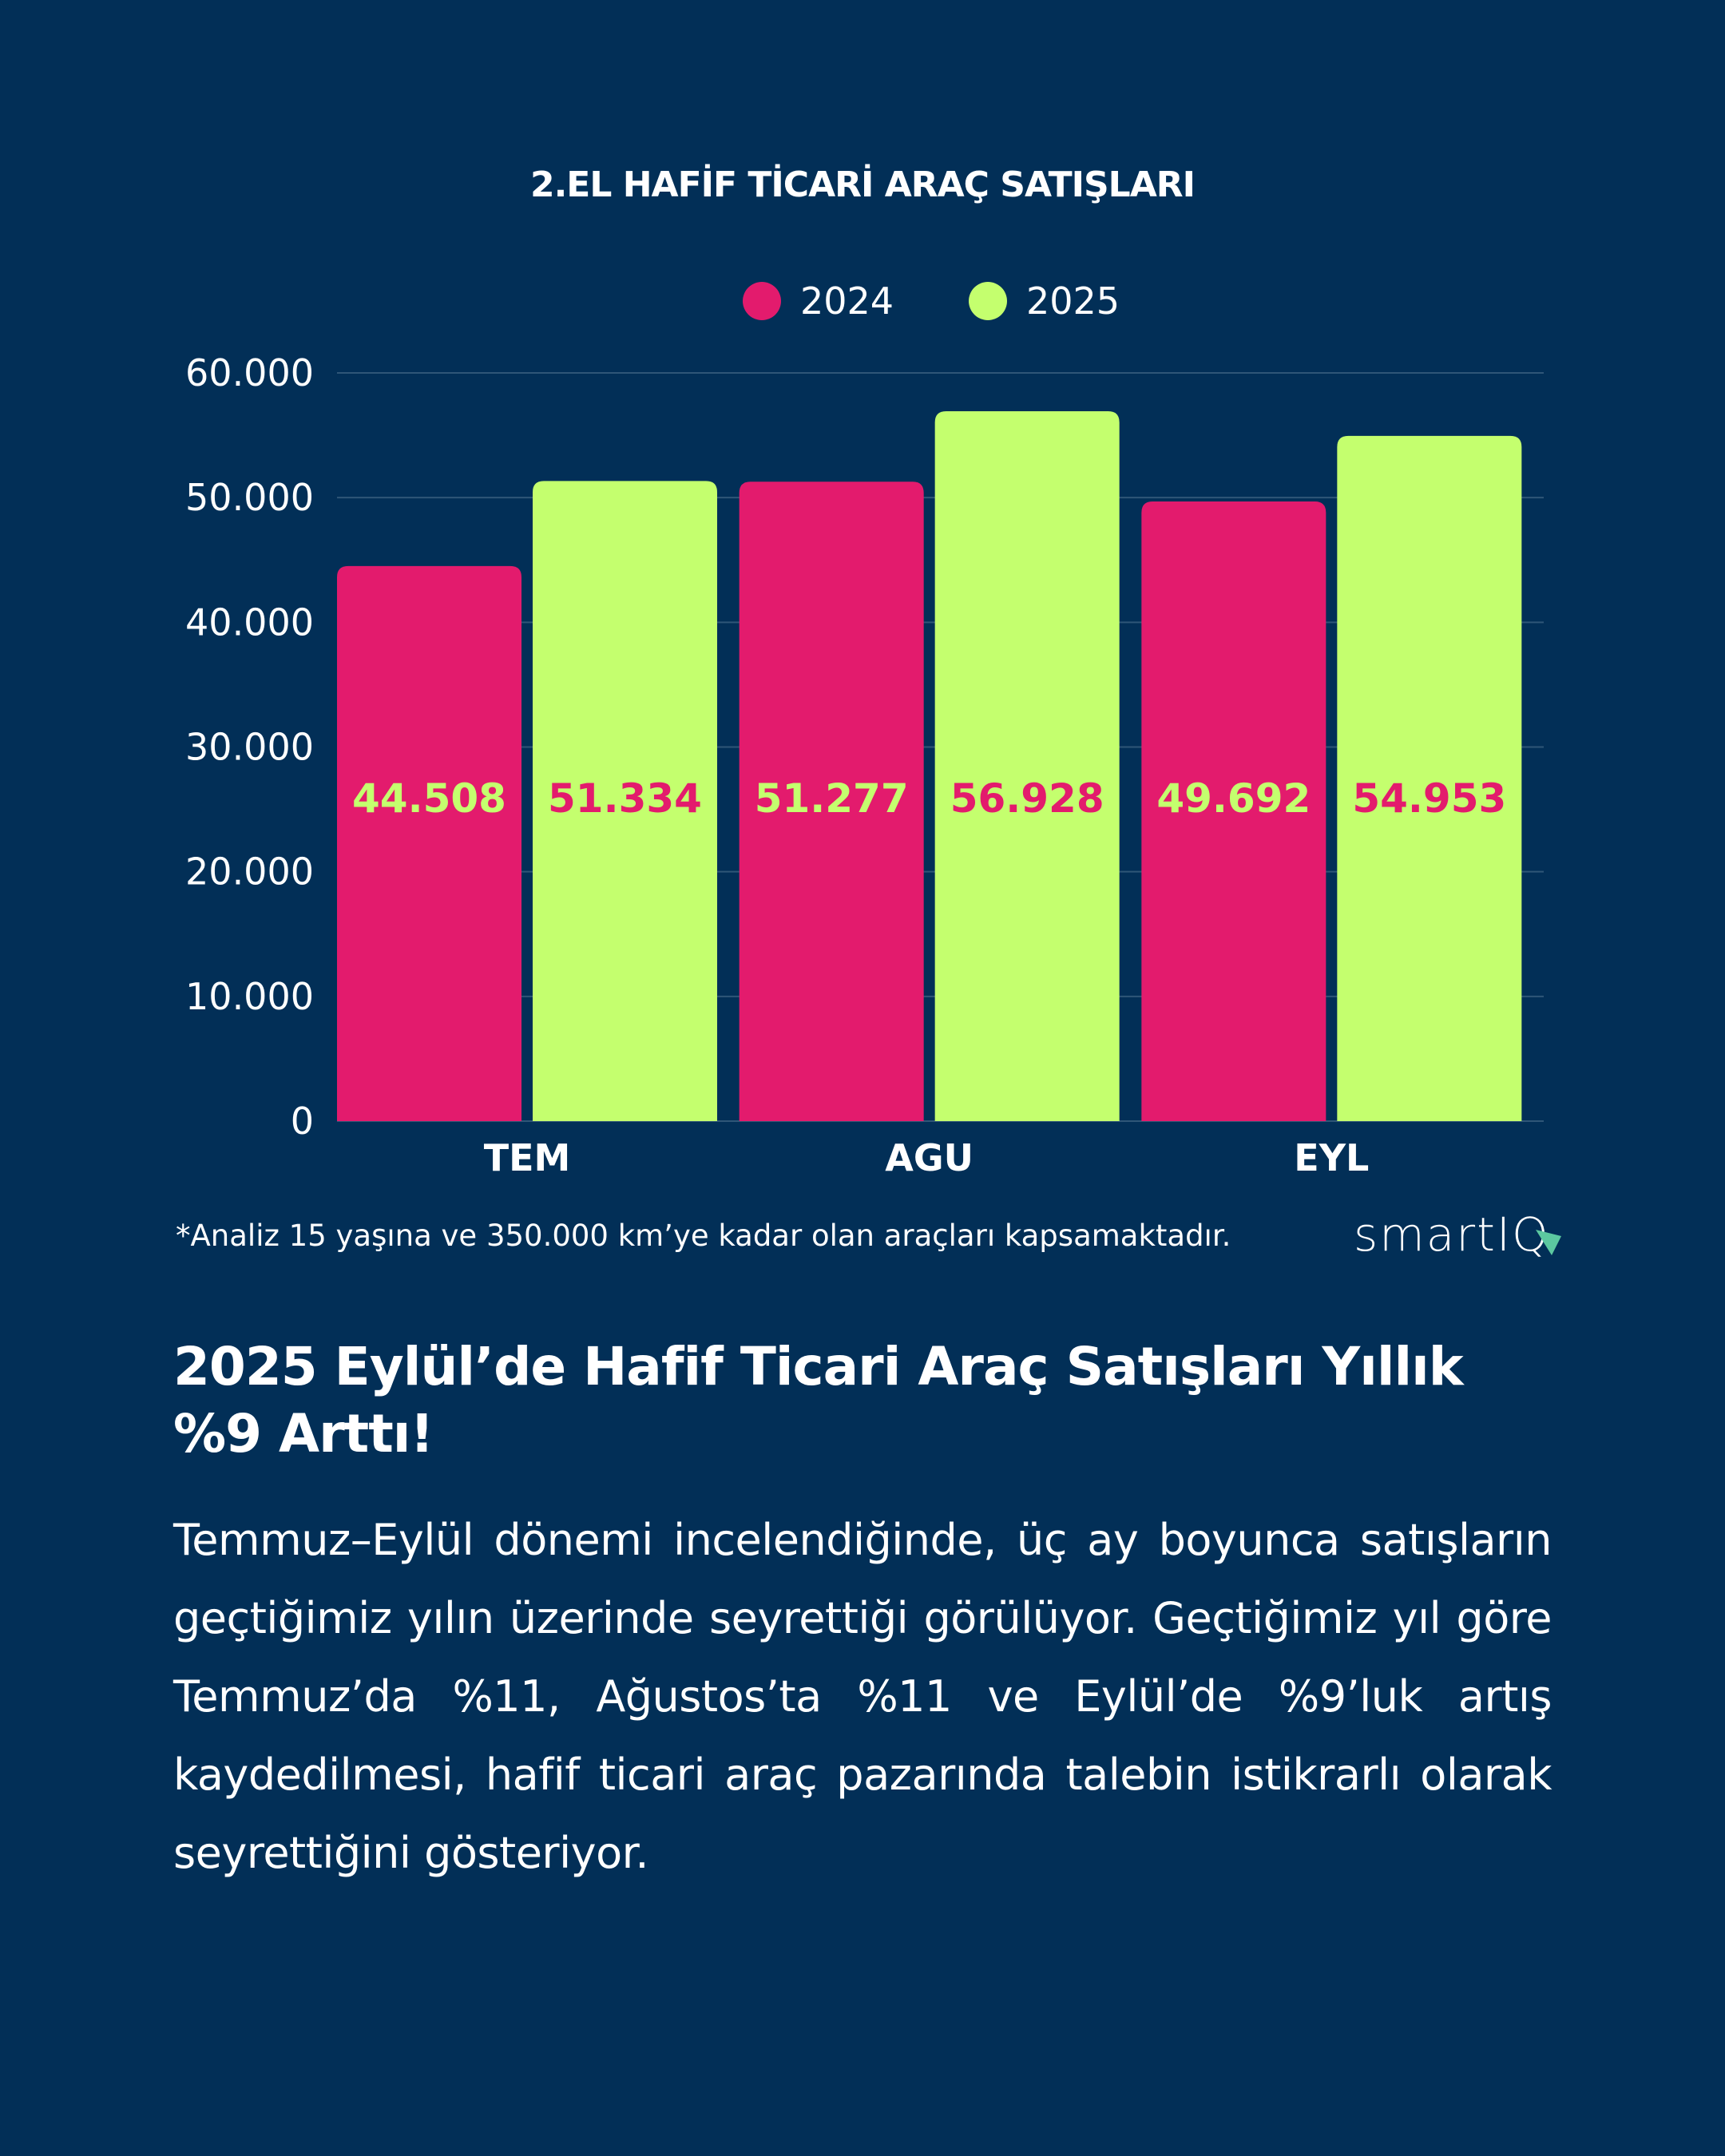  I want to click on y-tick-label: 50.000, so click(250, 497).